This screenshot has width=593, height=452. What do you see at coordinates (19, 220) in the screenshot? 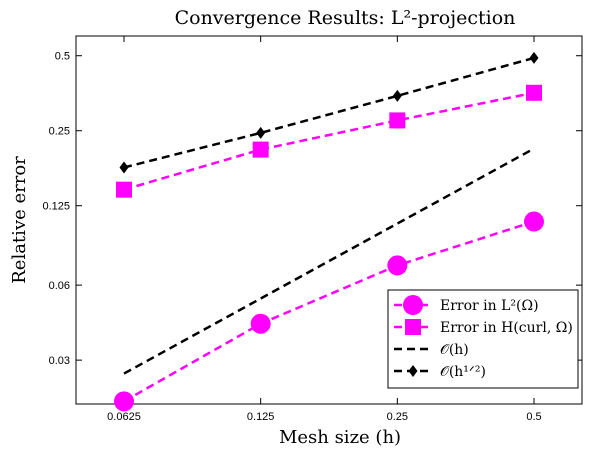
I see `y-axis-label: Relative error` at bounding box center [19, 220].